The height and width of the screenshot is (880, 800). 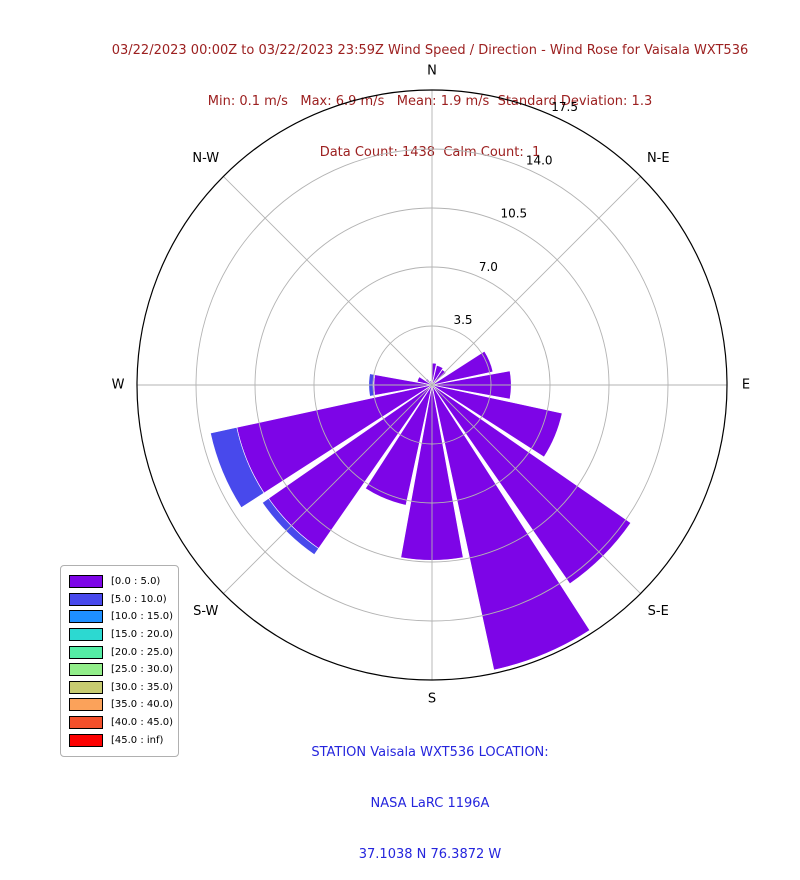 I want to click on legend-item: [5.0 : 10.0), so click(x=121, y=600).